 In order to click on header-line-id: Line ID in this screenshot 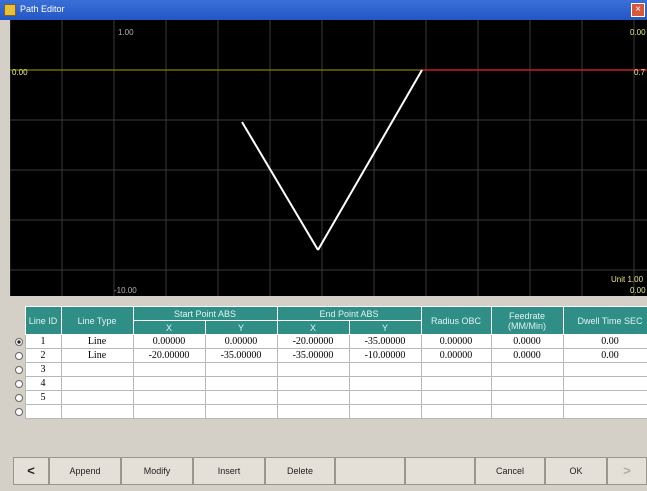, I will do `click(43, 320)`.